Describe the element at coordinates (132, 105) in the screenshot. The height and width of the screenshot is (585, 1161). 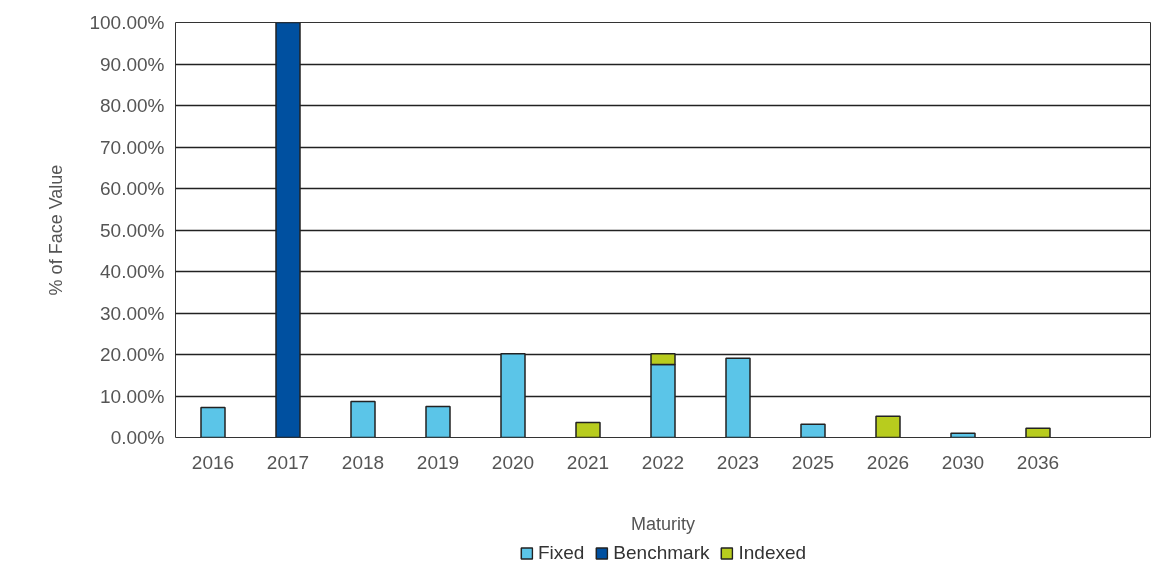
I see `y-tick-label: 80.00%` at that location.